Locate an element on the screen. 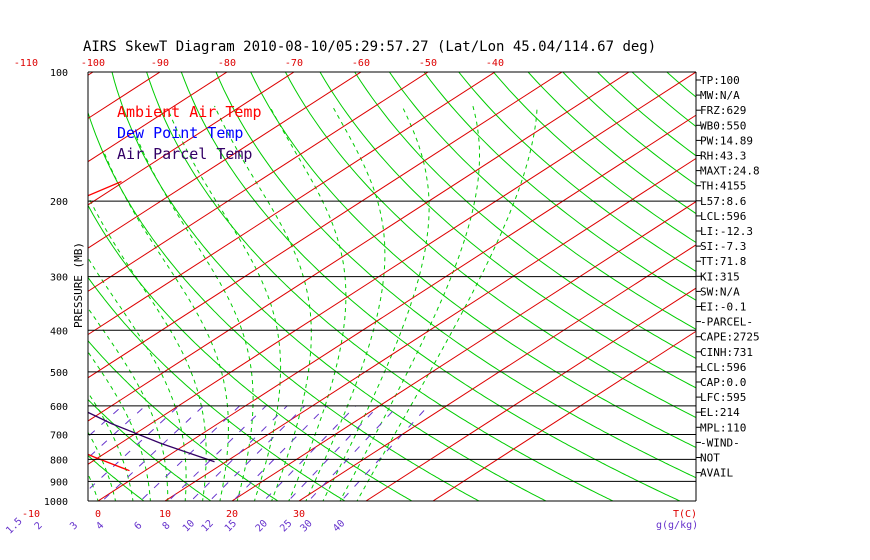  pressure-tick-label: 500 is located at coordinates (59, 373).